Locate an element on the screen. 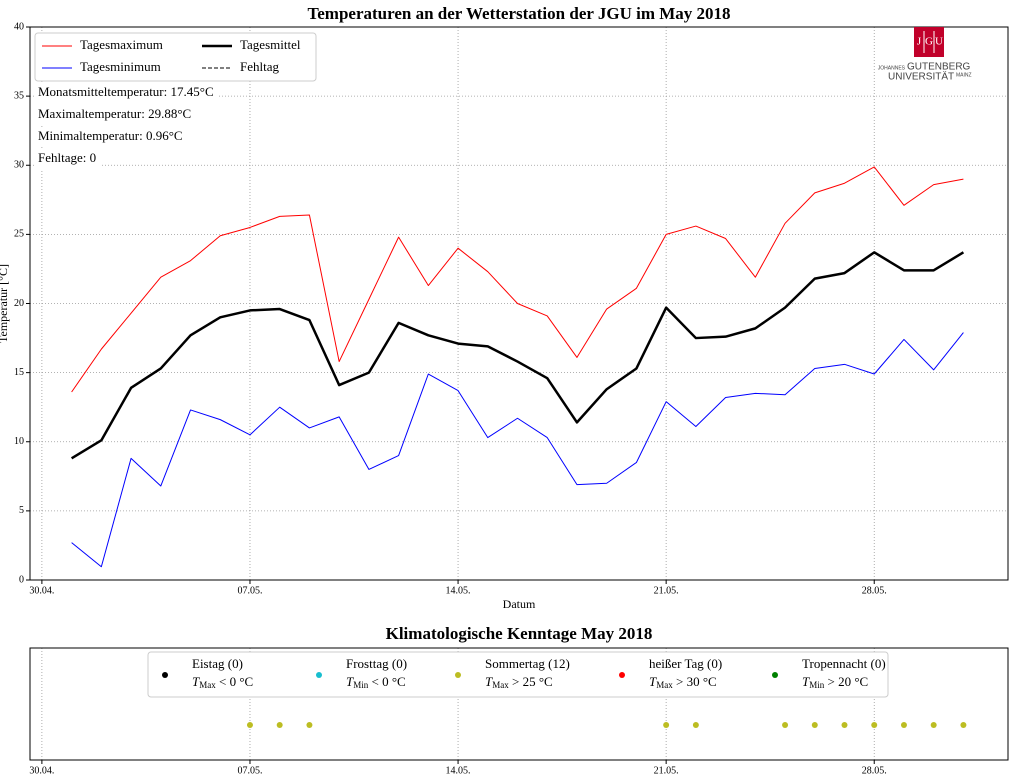 The width and height of the screenshot is (1024, 780). legend-label: Tagesmaximum is located at coordinates (121, 44).